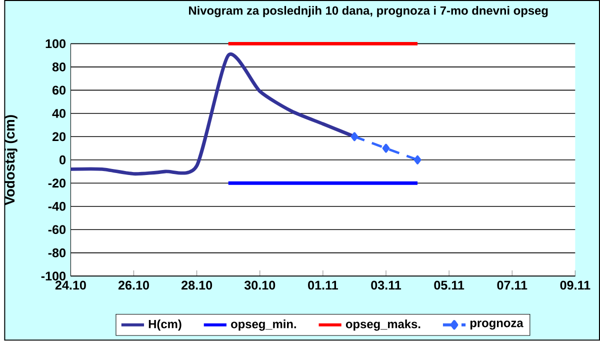 The height and width of the screenshot is (341, 600). What do you see at coordinates (386, 285) in the screenshot?
I see `x-tick-label: 03.11` at bounding box center [386, 285].